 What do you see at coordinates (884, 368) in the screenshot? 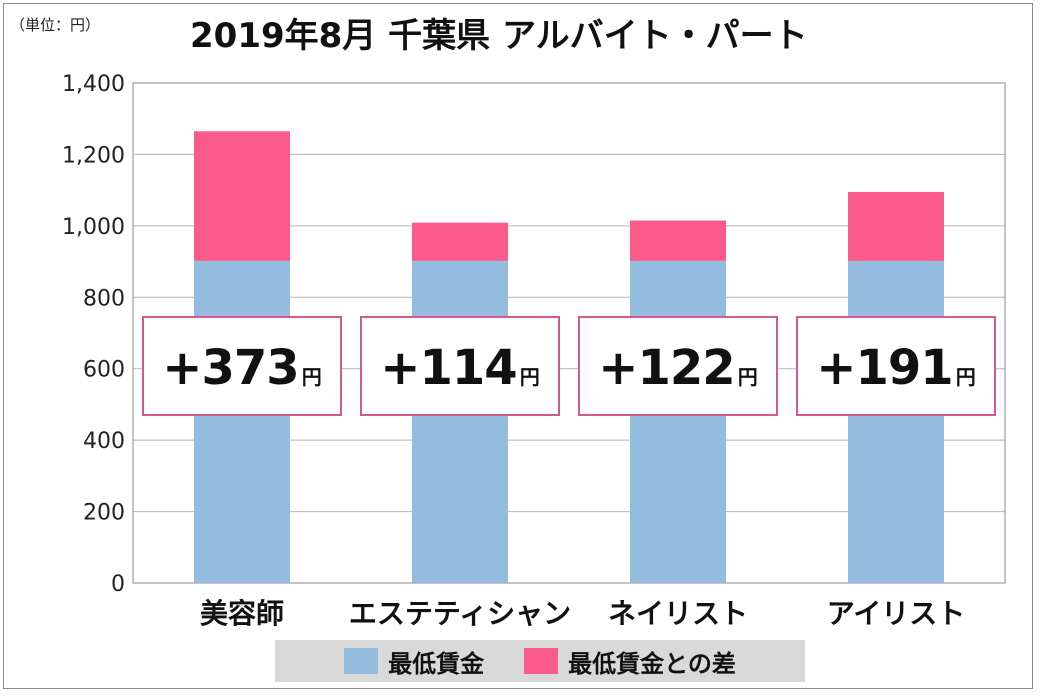
I see `badge-value: +191` at bounding box center [884, 368].